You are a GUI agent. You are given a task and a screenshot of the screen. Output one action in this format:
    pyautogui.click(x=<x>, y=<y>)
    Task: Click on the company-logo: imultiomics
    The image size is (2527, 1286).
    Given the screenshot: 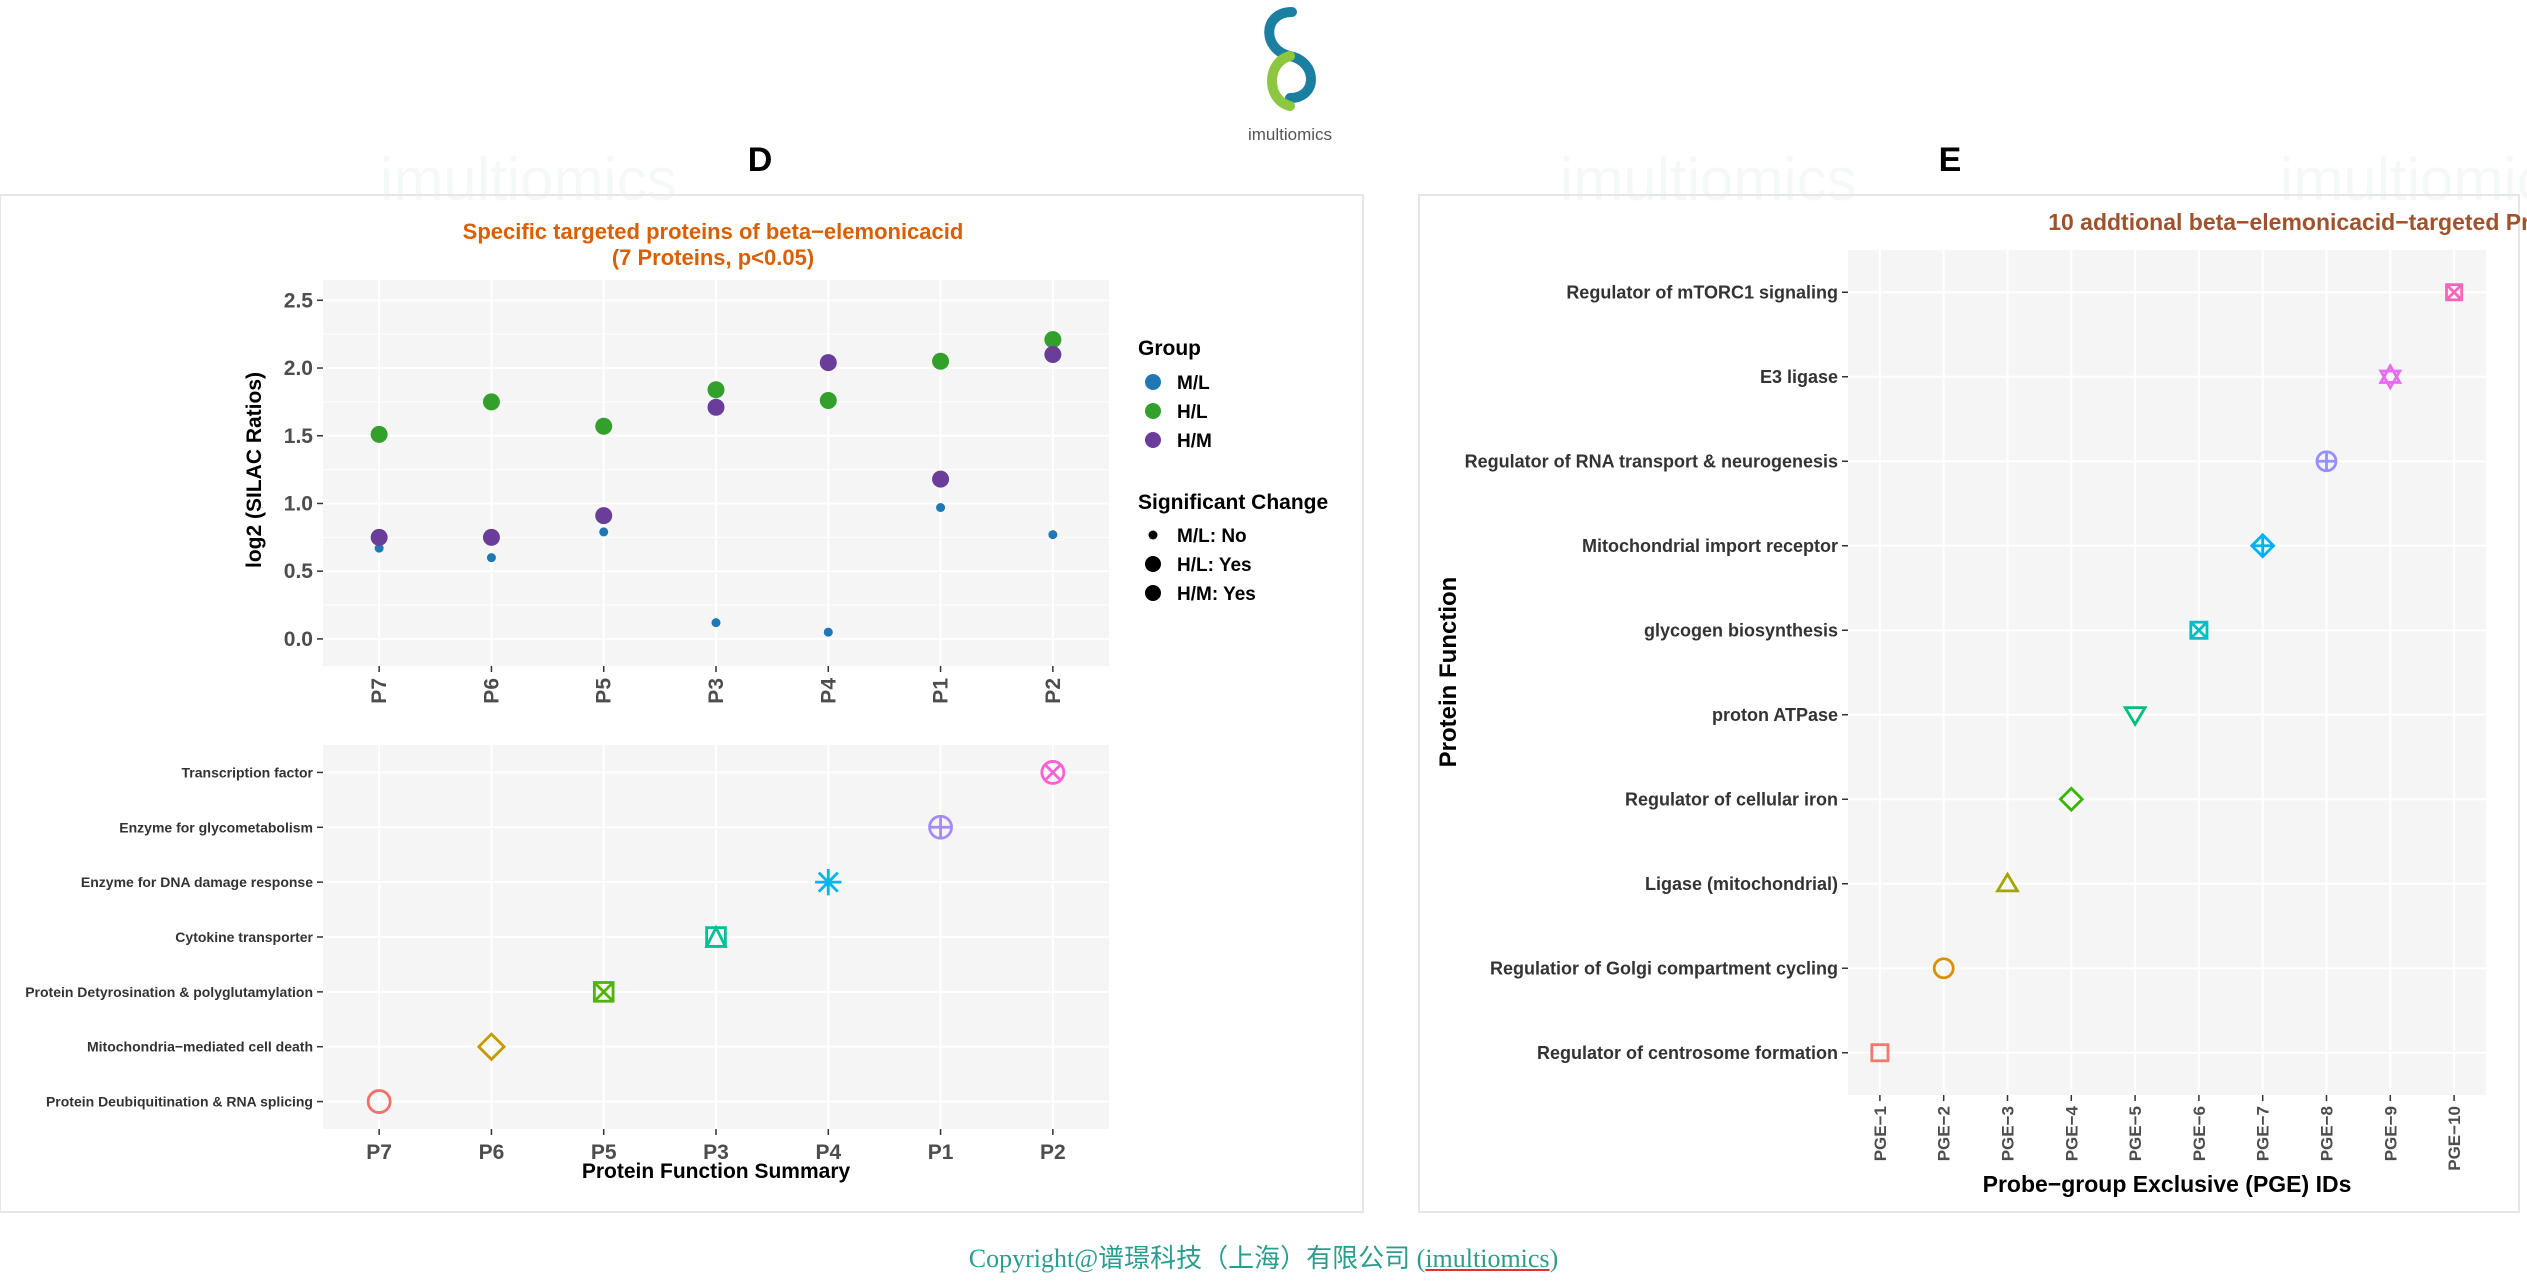 What is the action you would take?
    pyautogui.click(x=1290, y=75)
    